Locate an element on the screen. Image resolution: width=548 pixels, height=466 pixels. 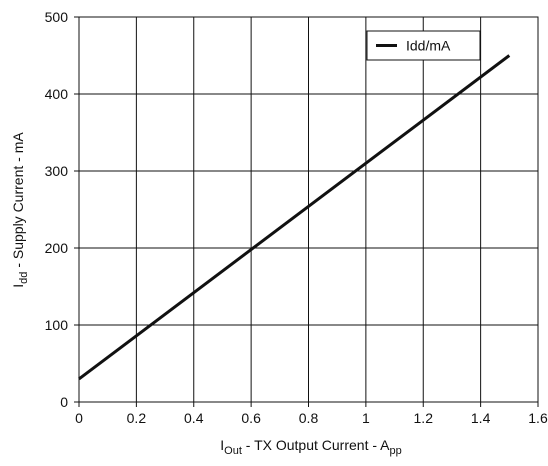
y-tick-label: 500 is located at coordinates (57, 17).